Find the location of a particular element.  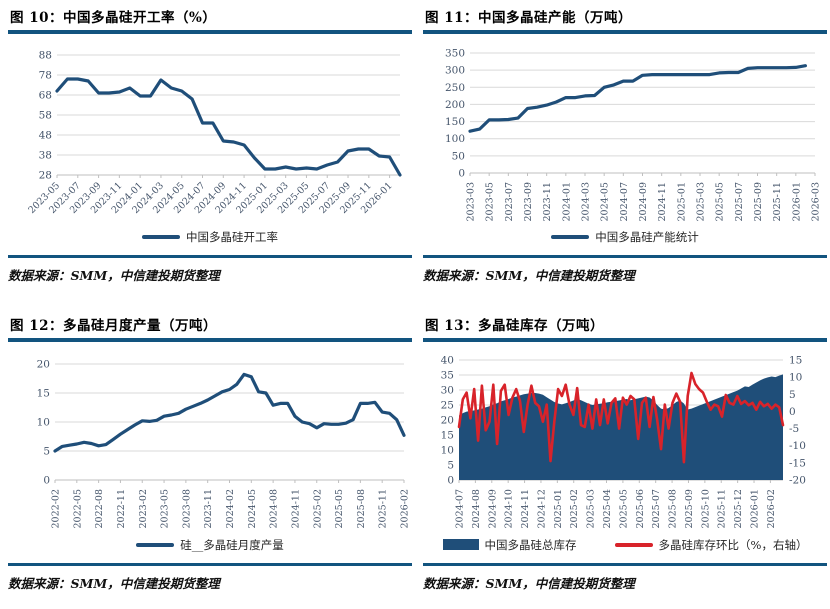

figure-12-legend: 硅__多晶硅月度产量 is located at coordinates (210, 545).